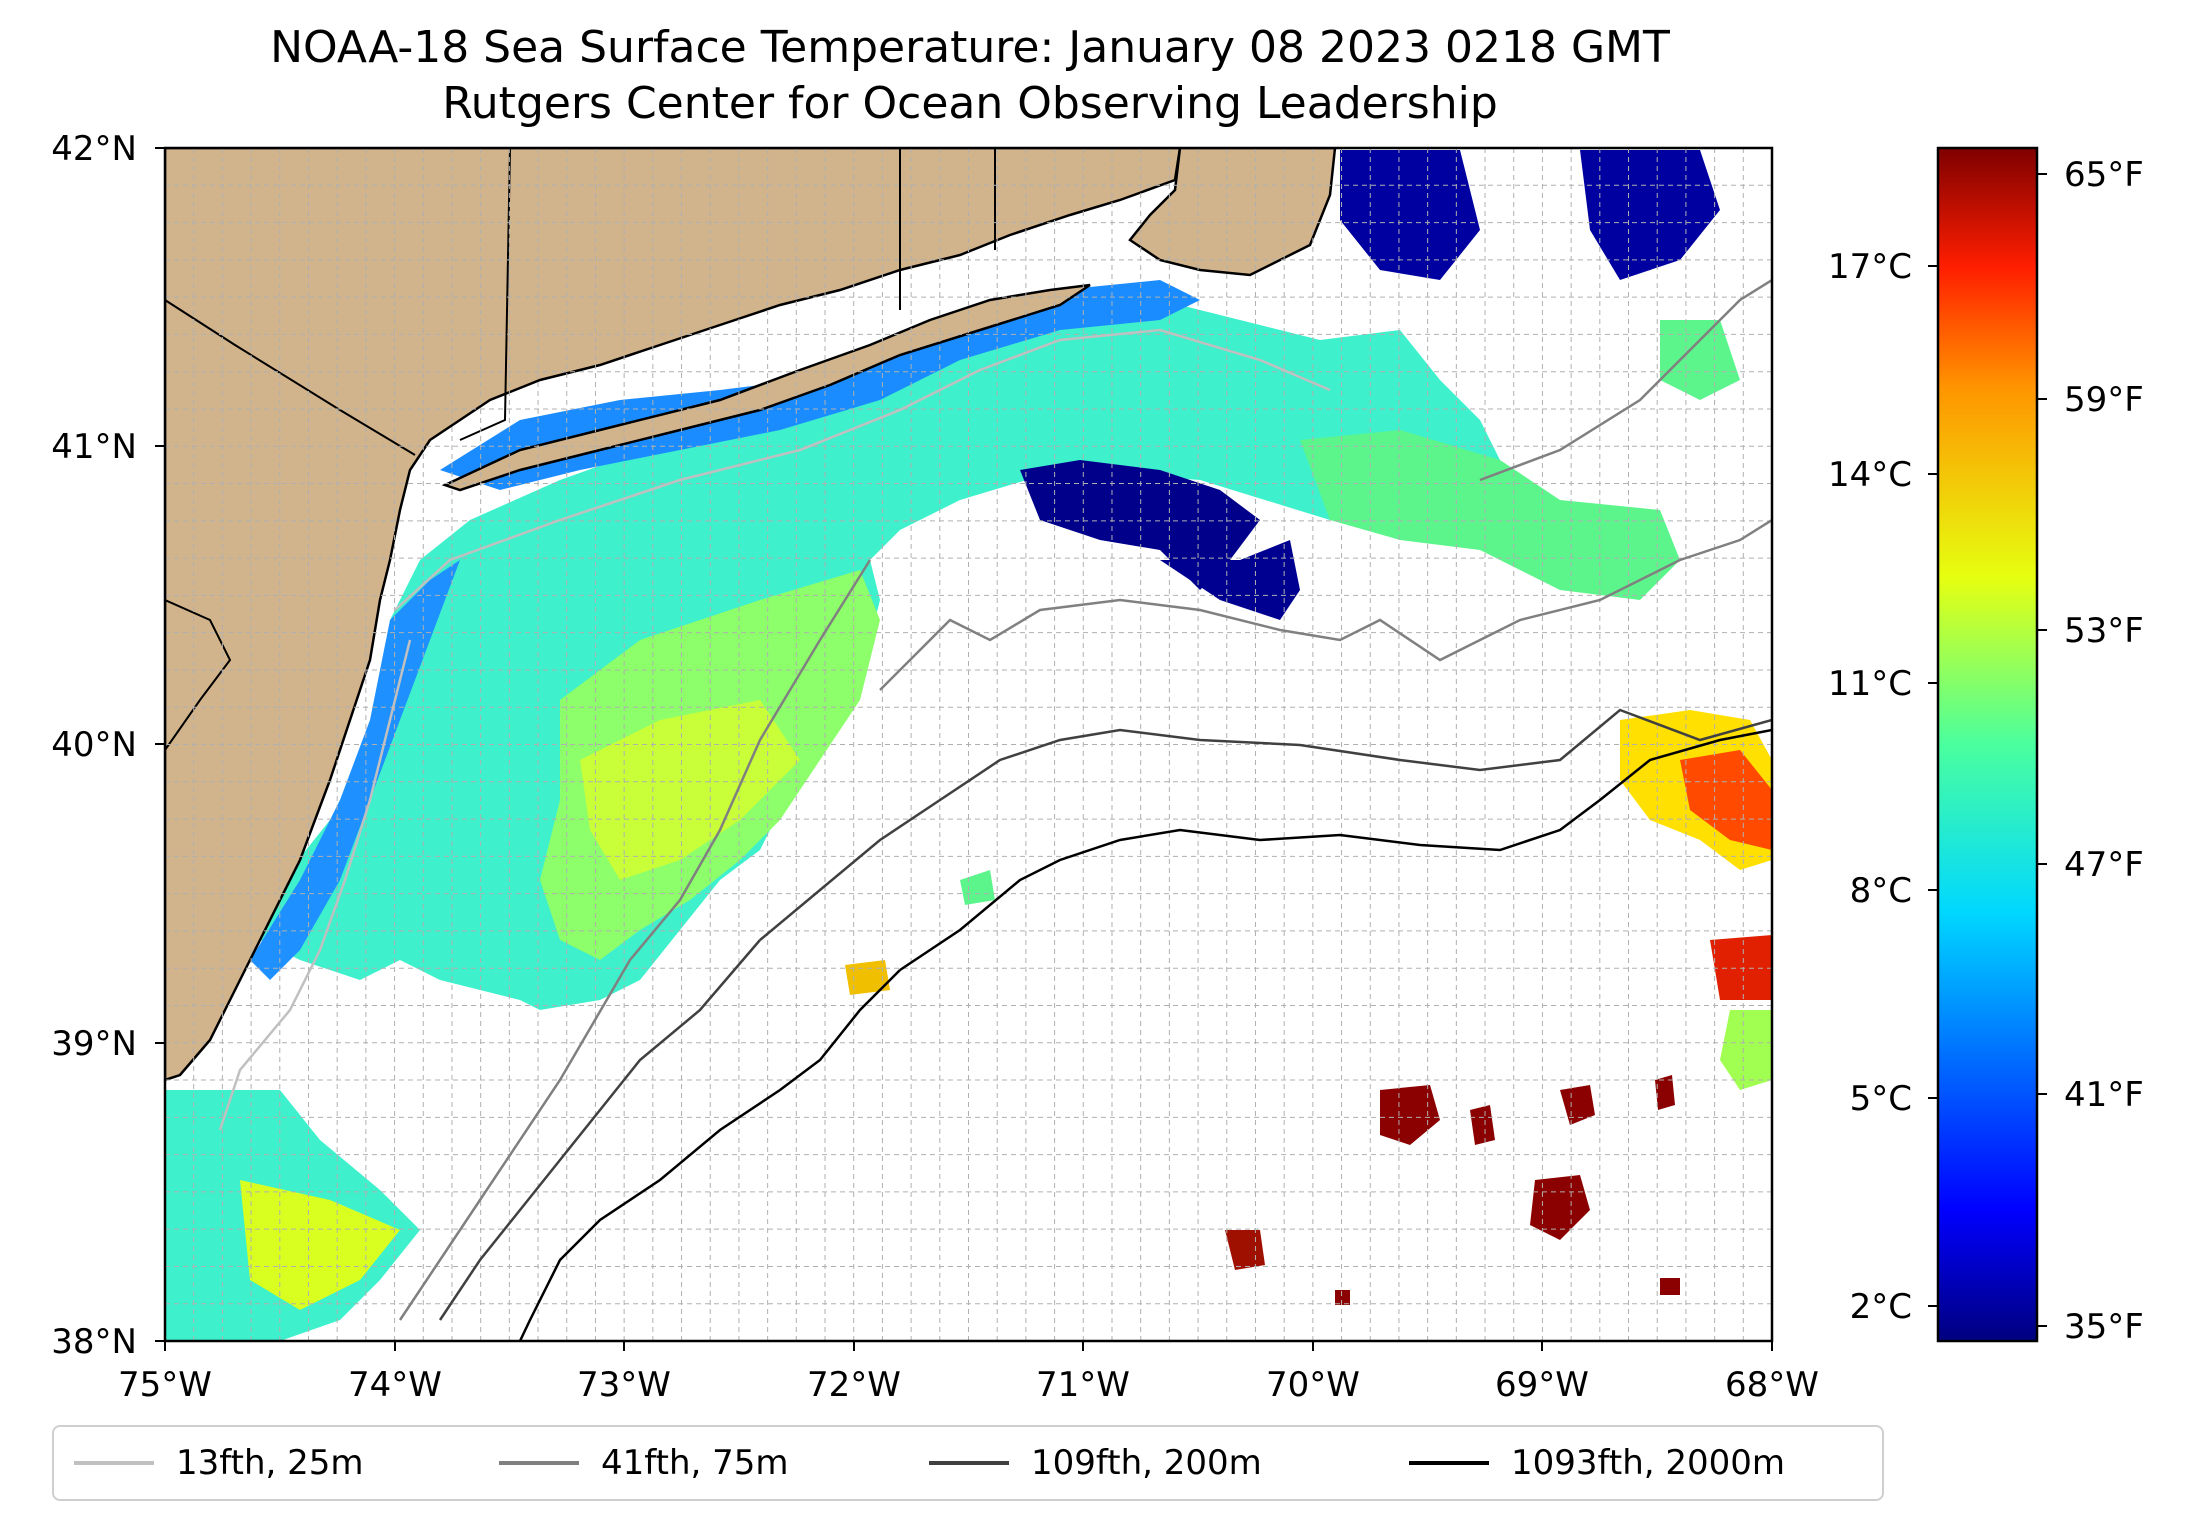 This screenshot has width=2187, height=1523. I want to click on celsius-tick-label: 2°C, so click(1881, 1307).